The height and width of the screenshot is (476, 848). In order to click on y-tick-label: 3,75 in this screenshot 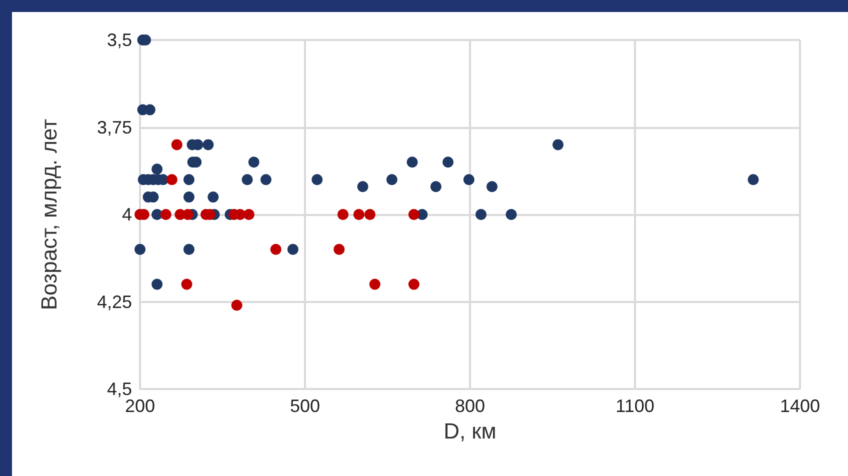, I will do `click(114, 127)`.